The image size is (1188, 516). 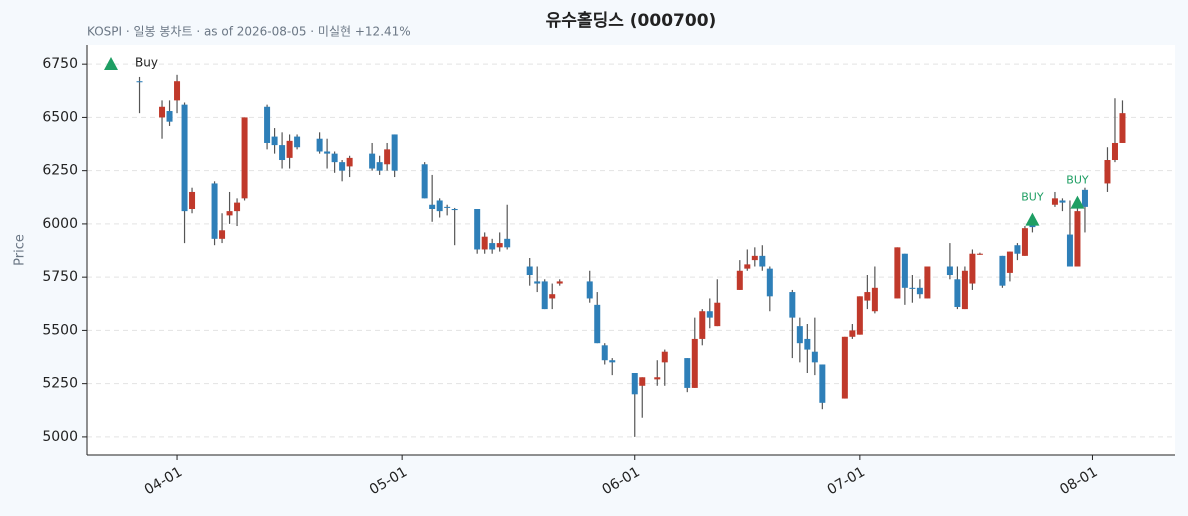 What do you see at coordinates (60, 171) in the screenshot?
I see `y-tick-label: 6250` at bounding box center [60, 171].